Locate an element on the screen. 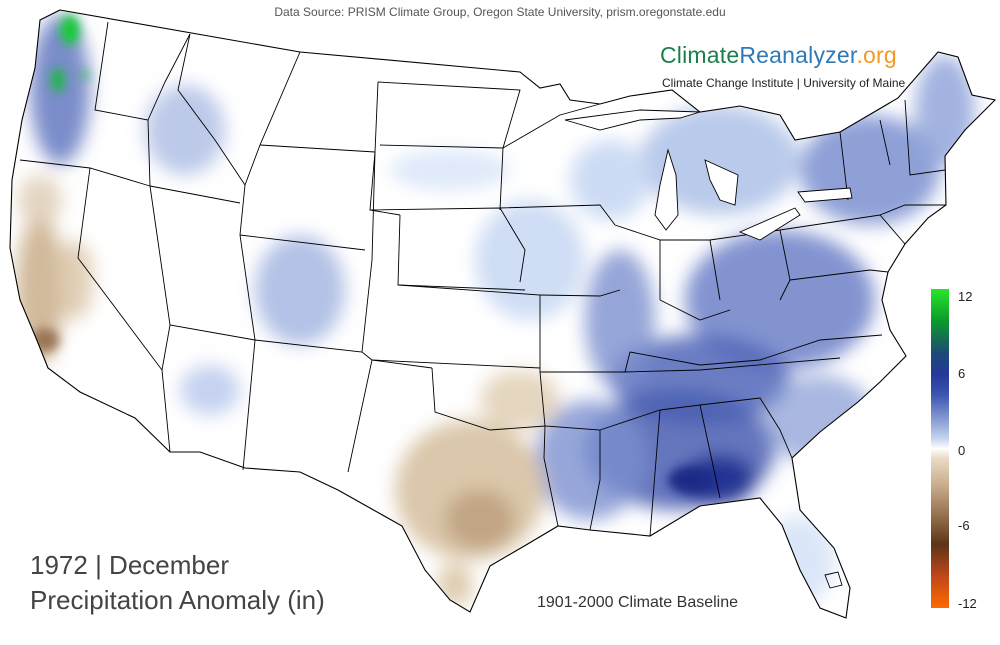 The height and width of the screenshot is (645, 1000). baseline-label: 1901-2000 Climate Baseline is located at coordinates (638, 602).